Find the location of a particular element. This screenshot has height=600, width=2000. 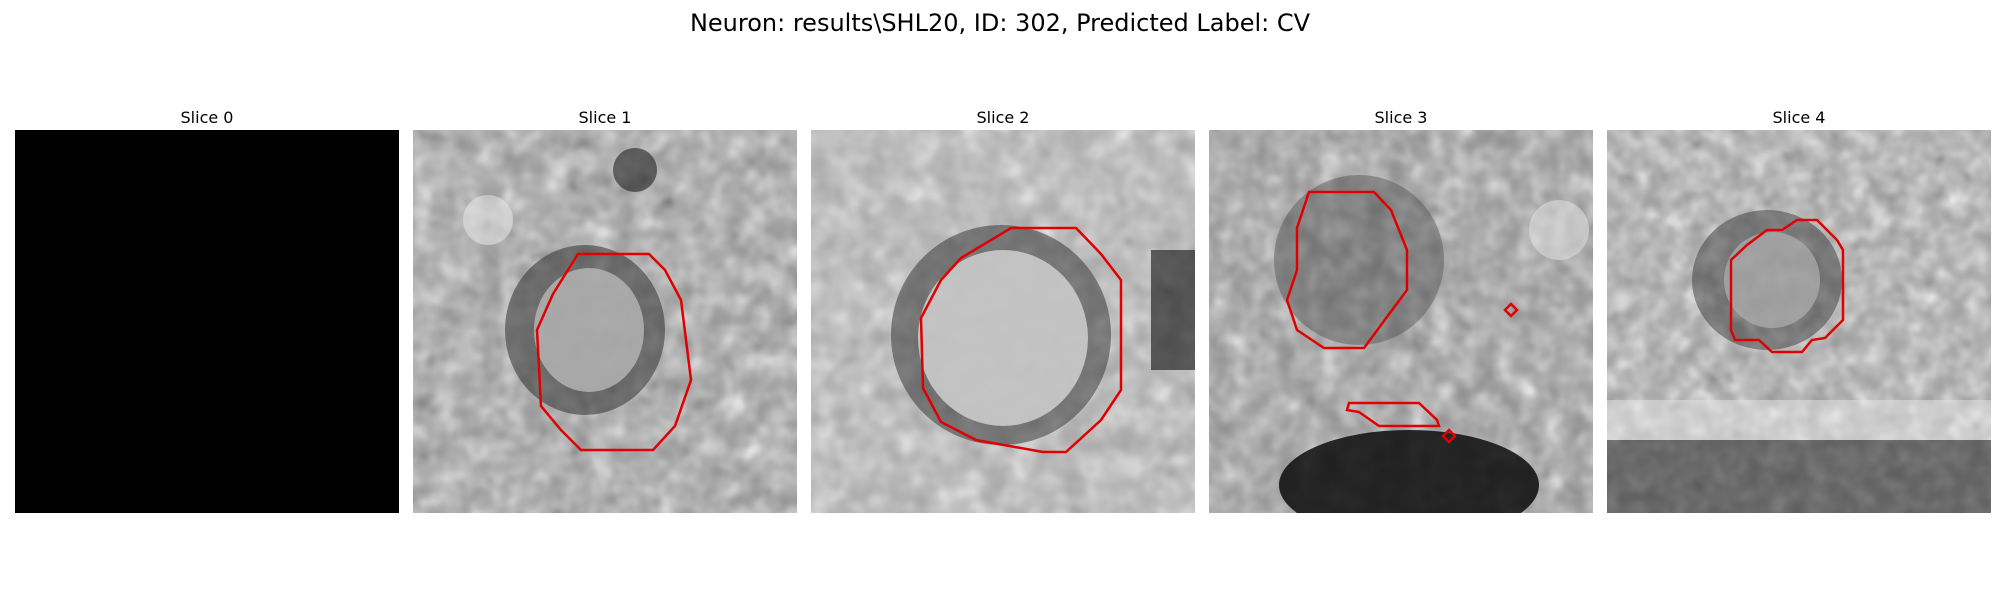

slice-title-3: Slice 3 is located at coordinates (1401, 117).